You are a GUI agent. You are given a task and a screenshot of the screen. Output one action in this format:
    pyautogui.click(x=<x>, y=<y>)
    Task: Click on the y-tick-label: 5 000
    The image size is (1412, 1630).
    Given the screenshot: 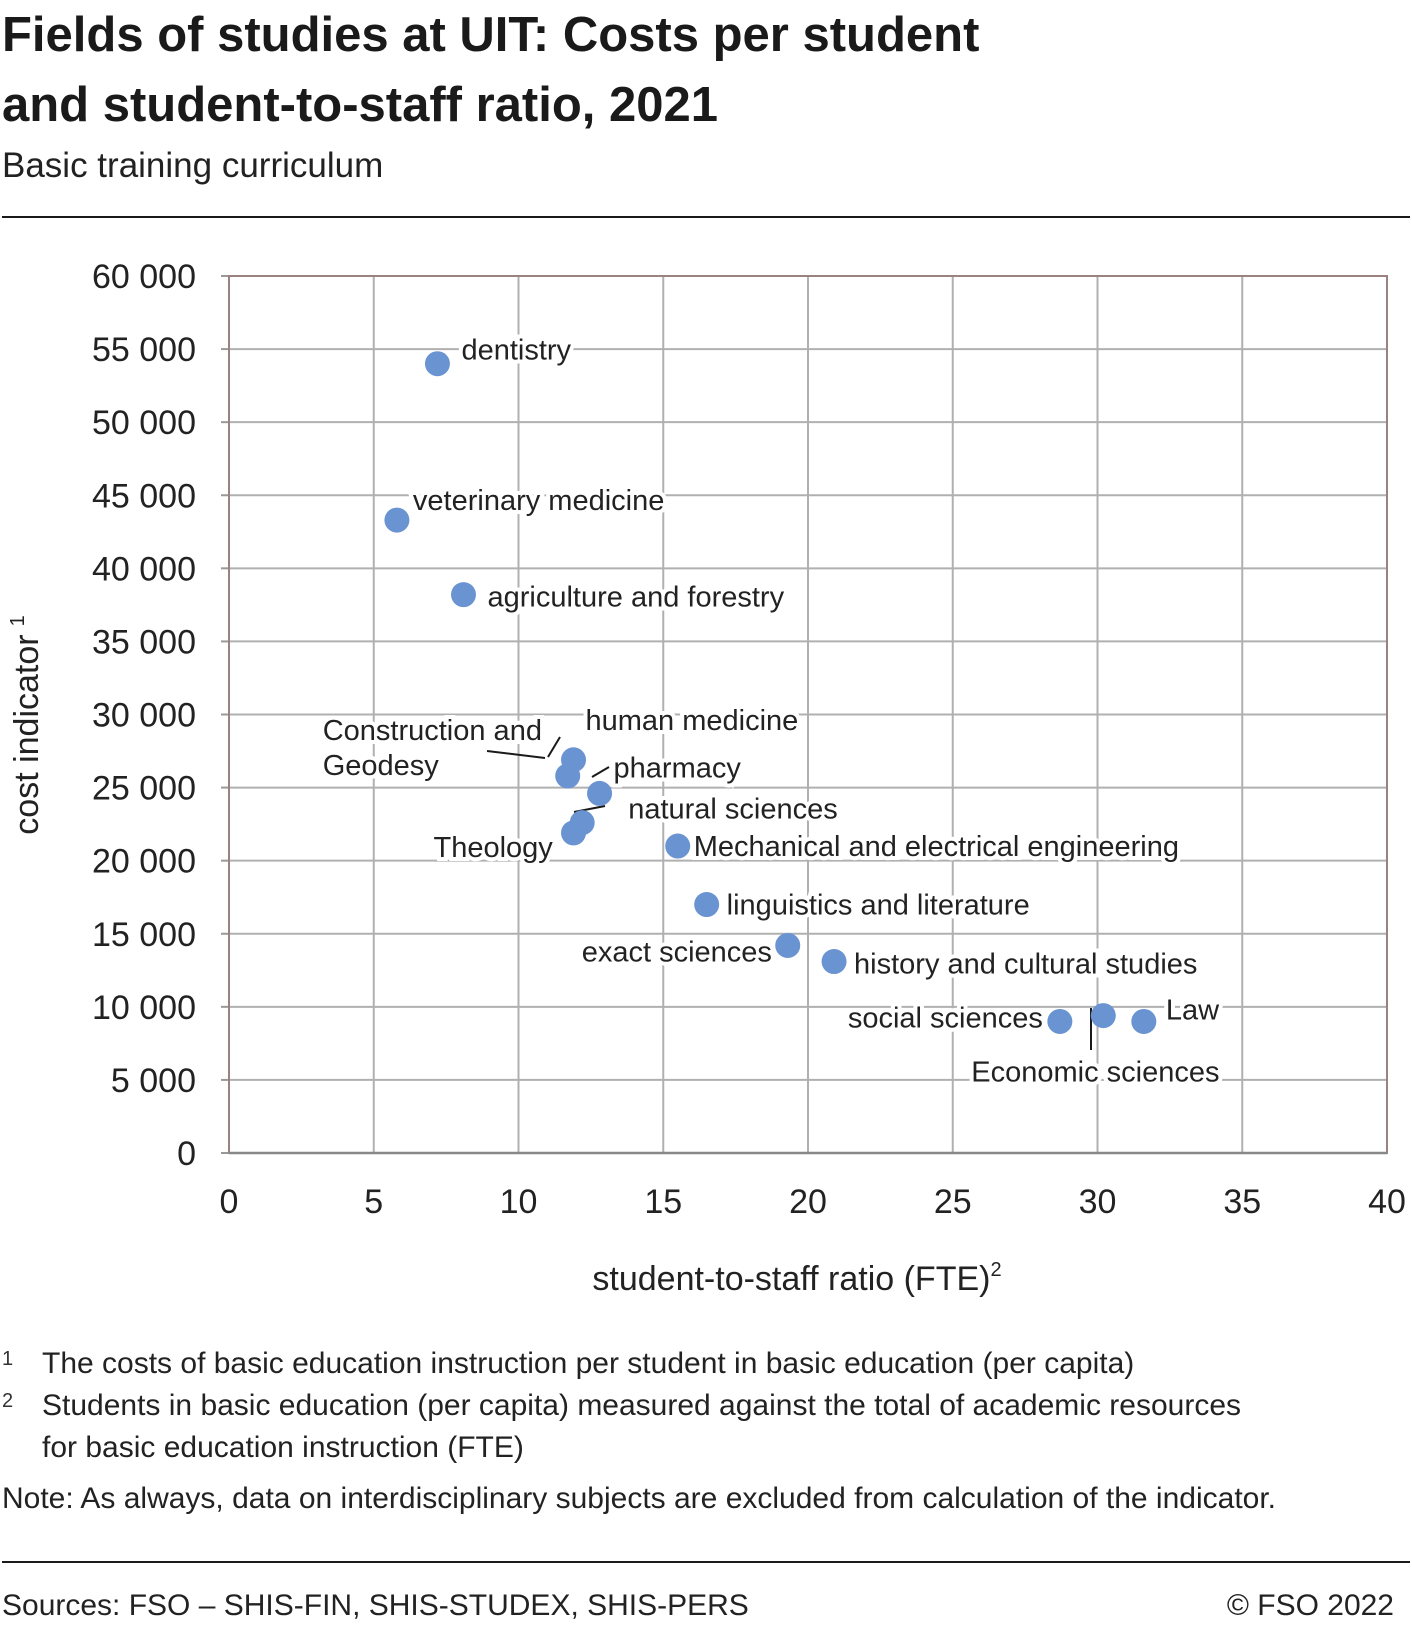 What is the action you would take?
    pyautogui.click(x=153, y=1081)
    